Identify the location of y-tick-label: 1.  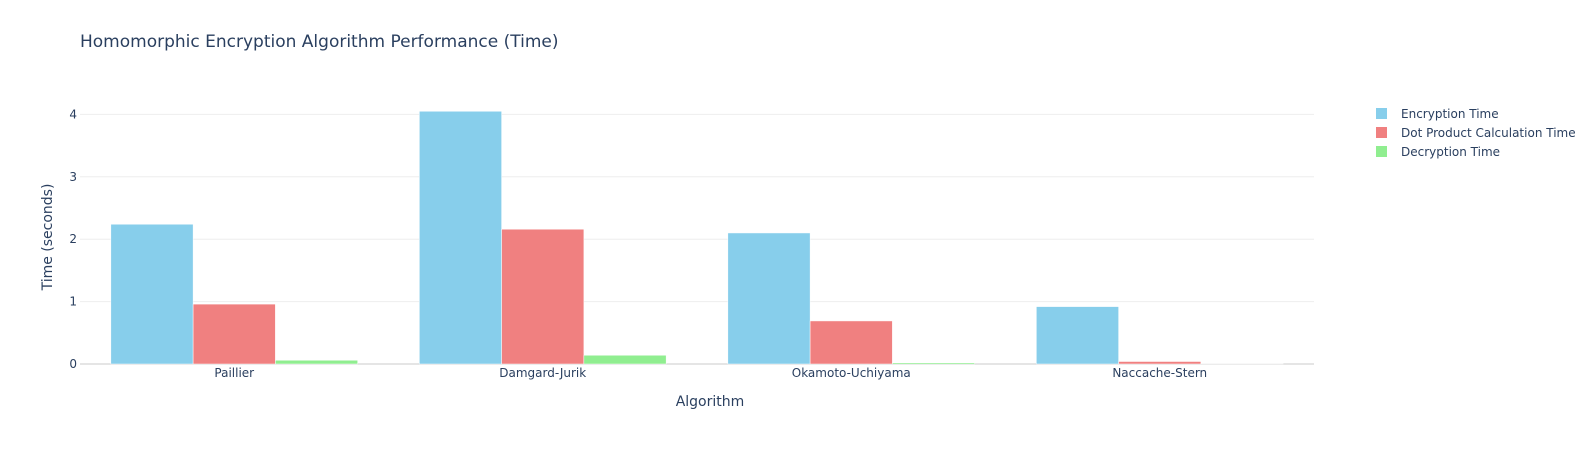
(73, 302).